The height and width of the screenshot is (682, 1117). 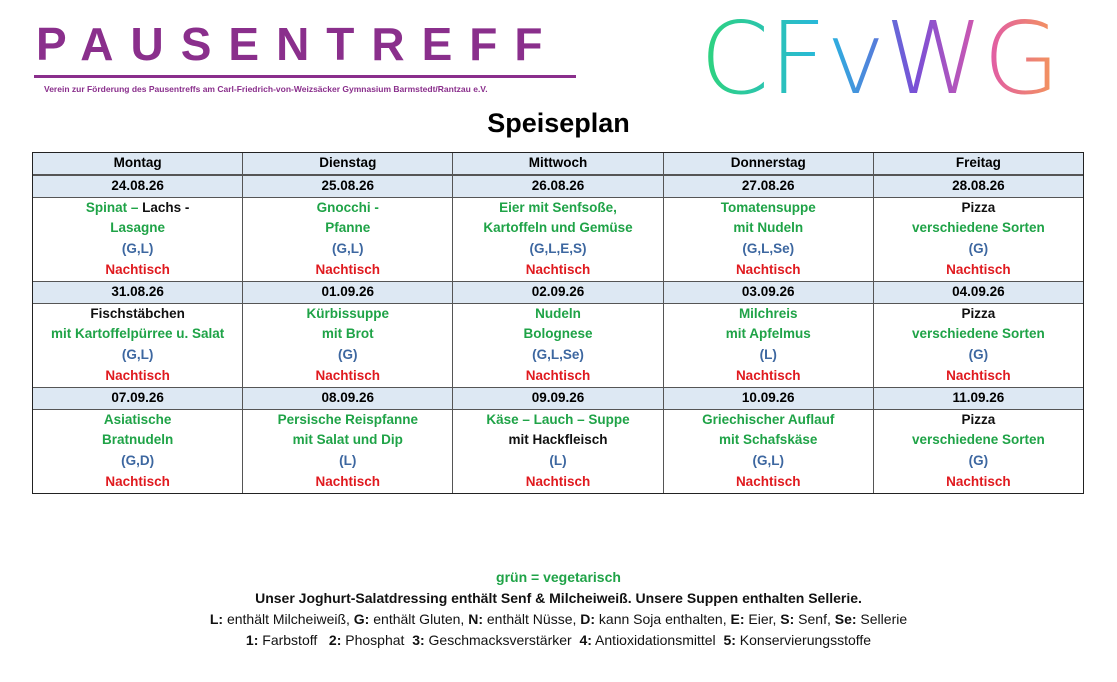 I want to click on legend-text: Sellerie, so click(x=882, y=619).